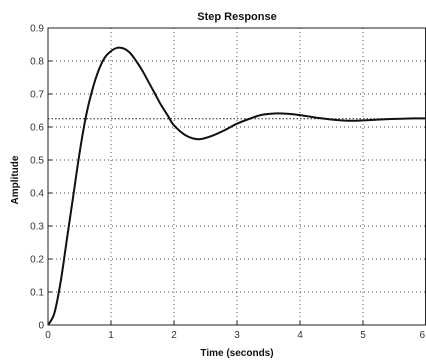 The image size is (426, 361). I want to click on y-tick-label: 0.7, so click(37, 95).